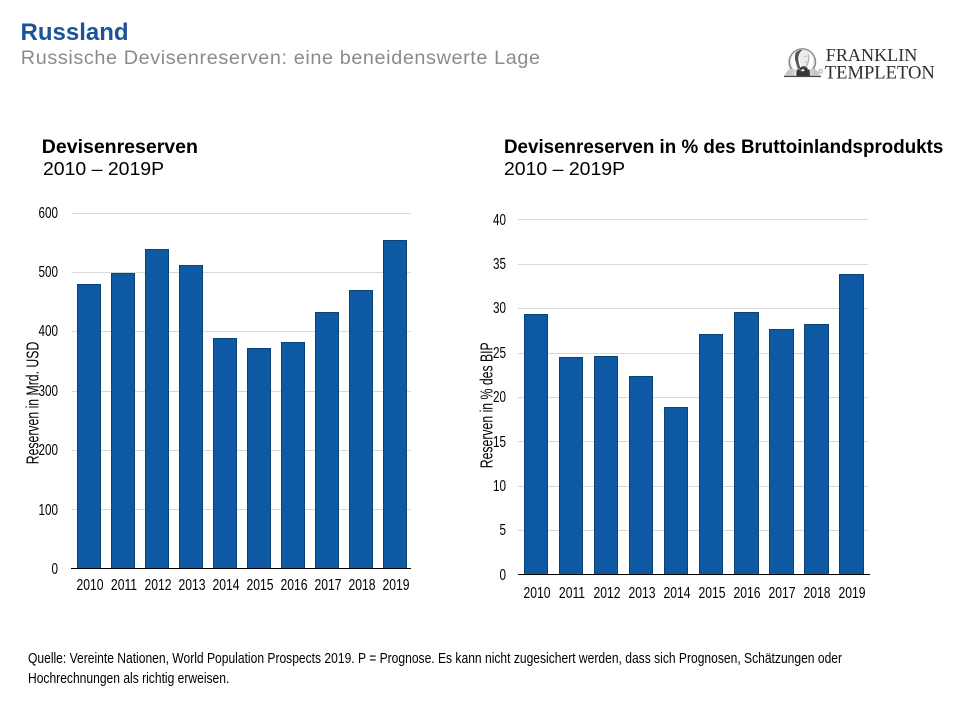 The image size is (960, 720). I want to click on svg-text: R, so click(821, 72).